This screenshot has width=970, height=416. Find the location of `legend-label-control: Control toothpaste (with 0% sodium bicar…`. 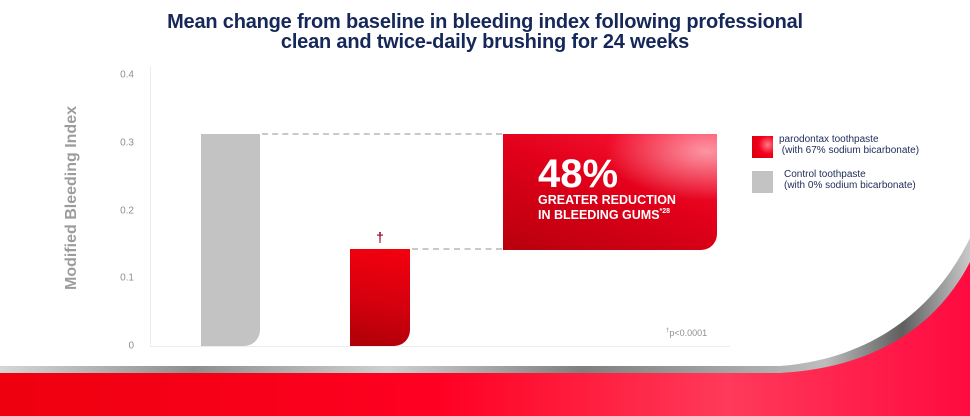

legend-label-control: Control toothpaste (with 0% sodium bicar… is located at coordinates (850, 180).